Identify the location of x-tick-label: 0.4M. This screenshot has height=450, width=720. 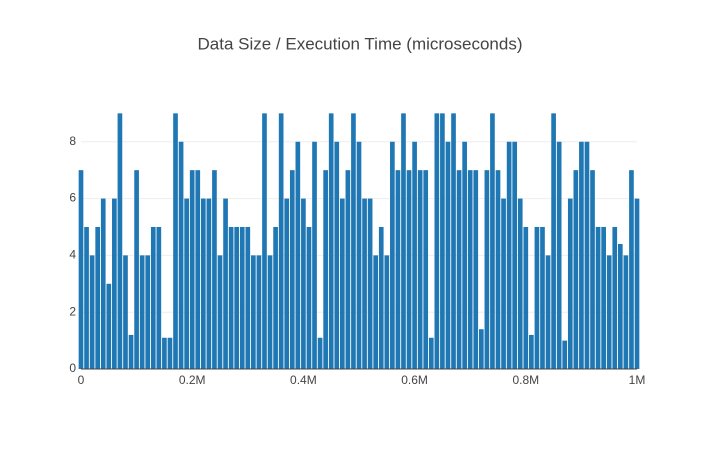
(303, 380).